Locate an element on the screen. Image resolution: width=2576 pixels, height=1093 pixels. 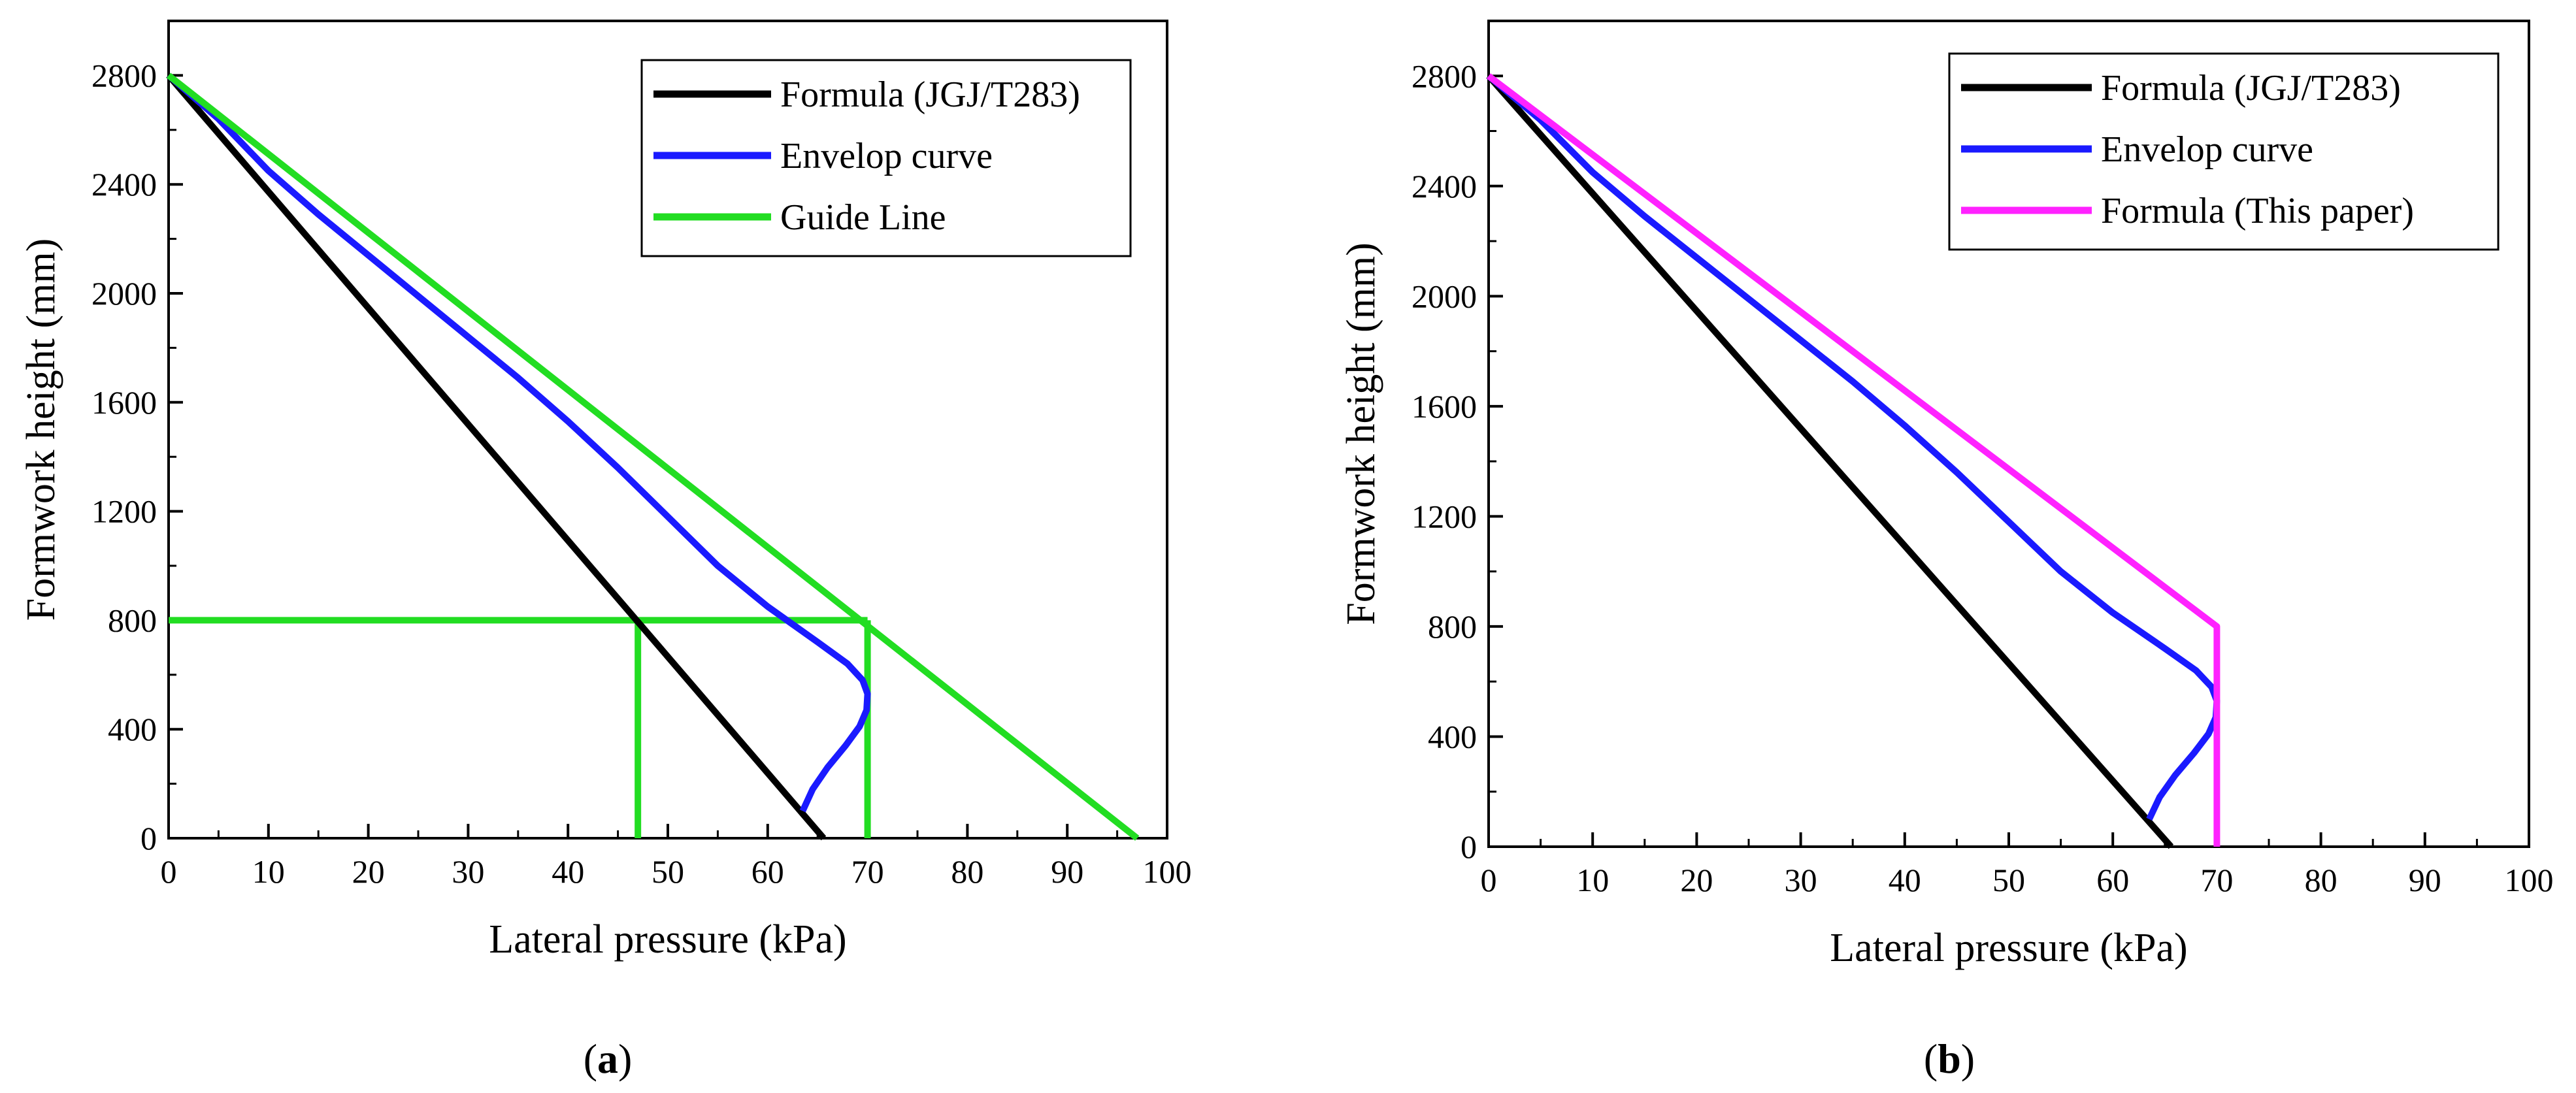
panel-a-x-tick-label: 20 is located at coordinates (368, 871).